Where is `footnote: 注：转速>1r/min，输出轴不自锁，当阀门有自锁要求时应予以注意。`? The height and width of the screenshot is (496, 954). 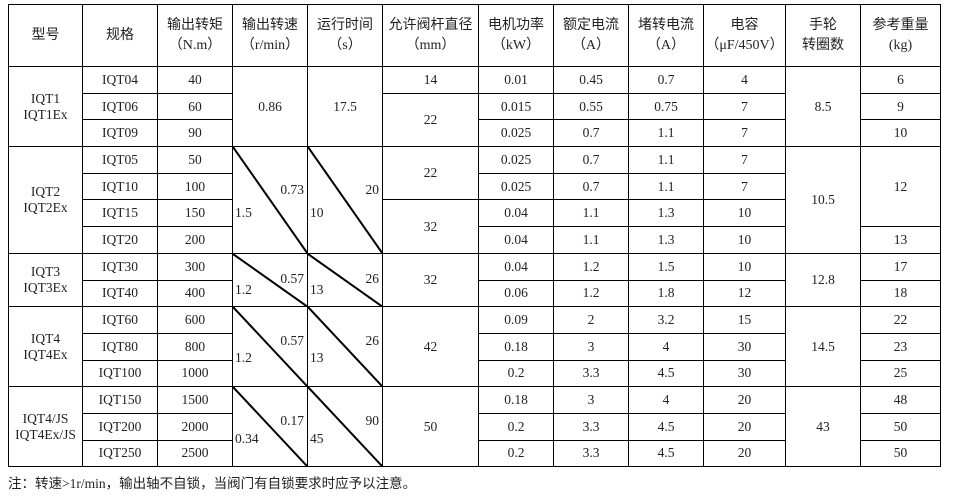
footnote: 注：转速>1r/min，输出轴不自锁，当阀门有自锁要求时应予以注意。 is located at coordinates (212, 483).